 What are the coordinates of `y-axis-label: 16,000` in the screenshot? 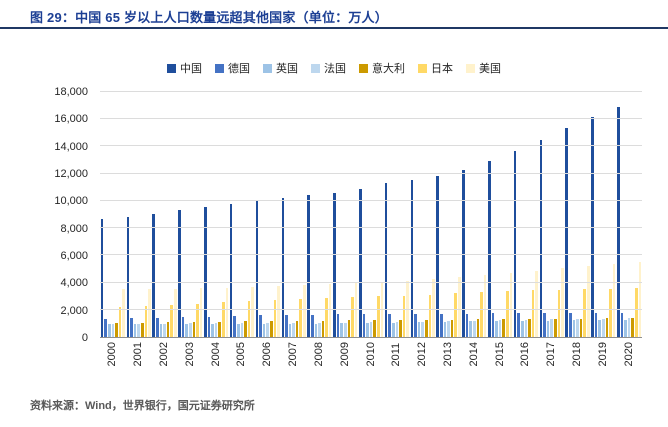 It's located at (71, 119).